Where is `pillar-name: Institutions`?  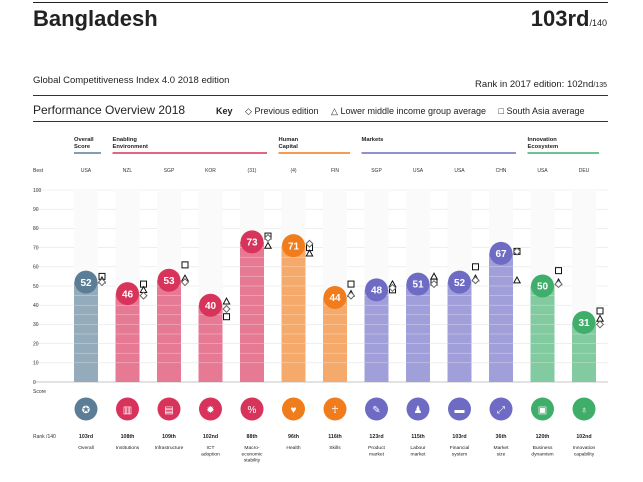
pillar-name: Institutions is located at coordinates (128, 448).